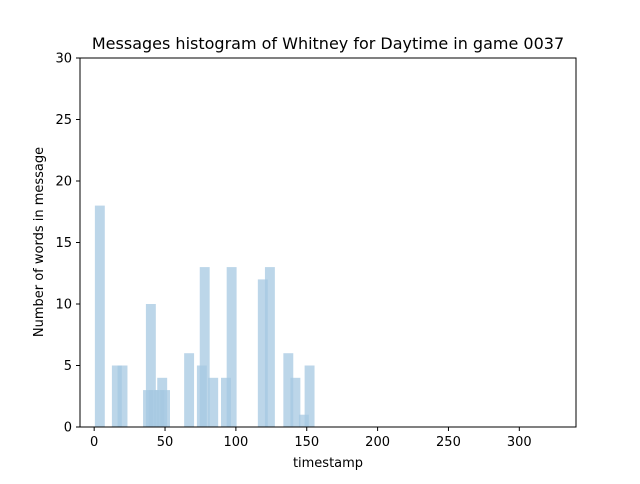 The image size is (640, 484). Describe the element at coordinates (63, 305) in the screenshot. I see `y-tick-label-10: 10` at that location.